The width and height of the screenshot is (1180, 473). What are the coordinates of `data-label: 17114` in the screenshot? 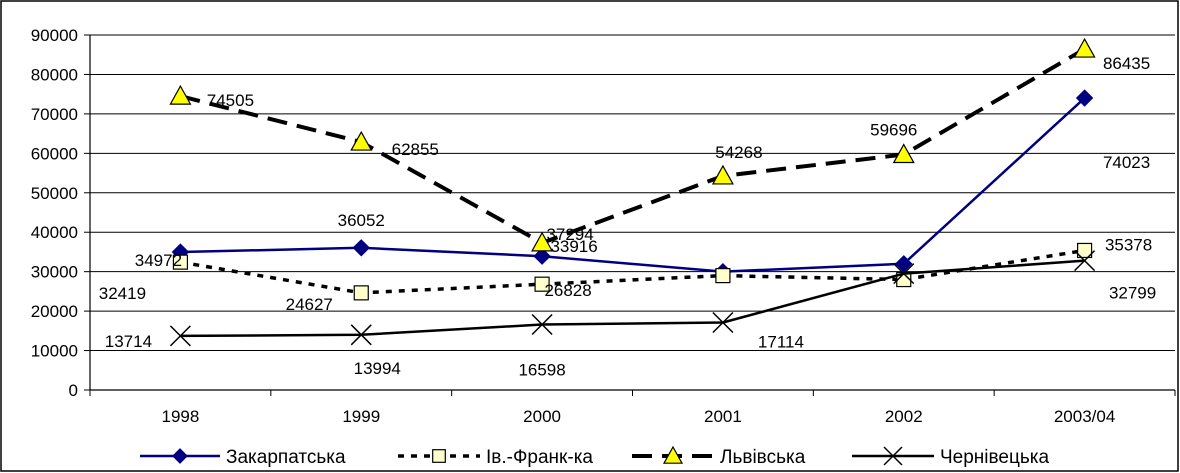 It's located at (781, 341).